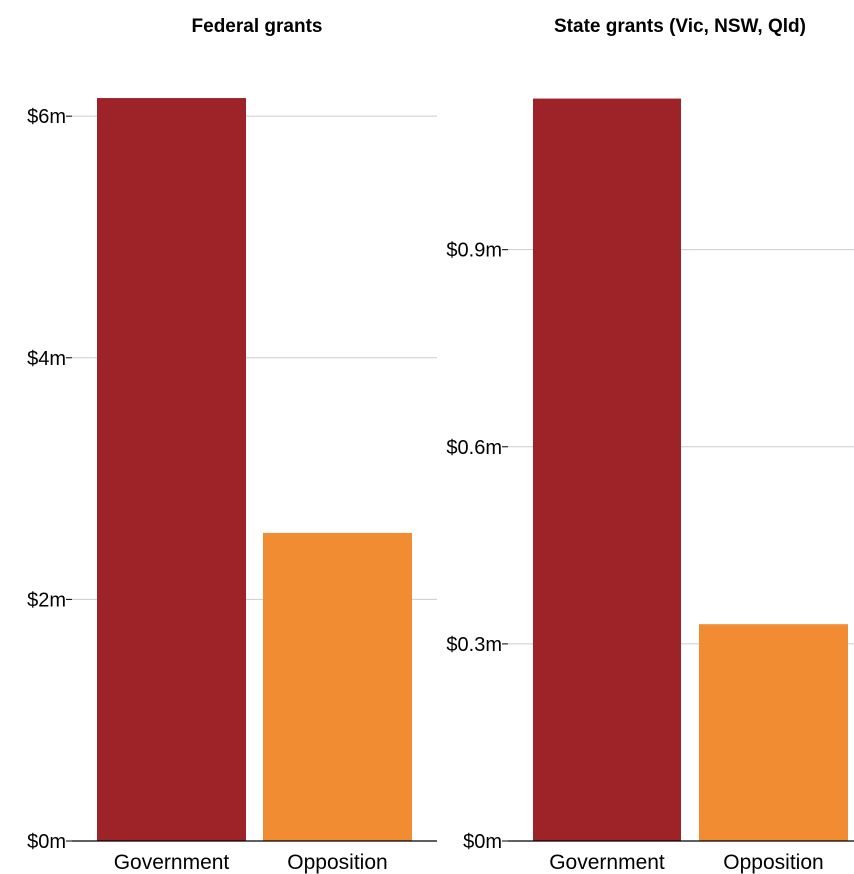  Describe the element at coordinates (171, 469) in the screenshot. I see `federal-bar-government` at that location.